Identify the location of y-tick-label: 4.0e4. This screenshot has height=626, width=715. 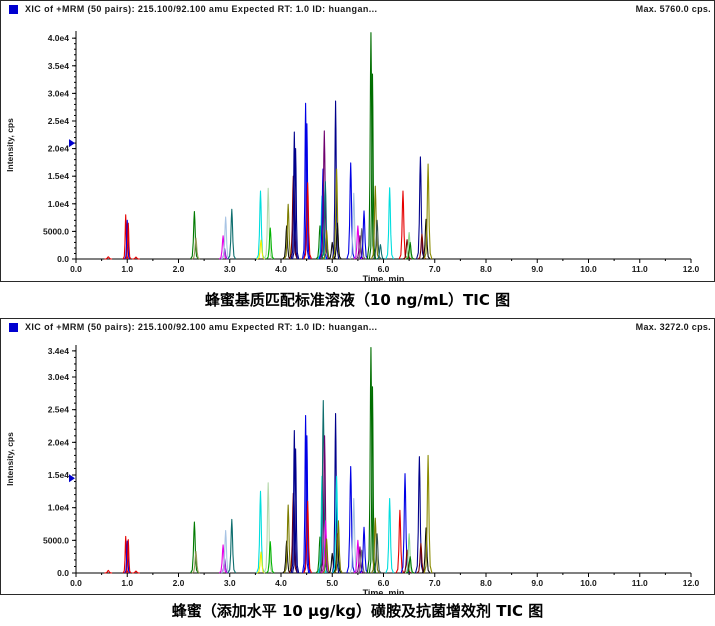
(59, 38).